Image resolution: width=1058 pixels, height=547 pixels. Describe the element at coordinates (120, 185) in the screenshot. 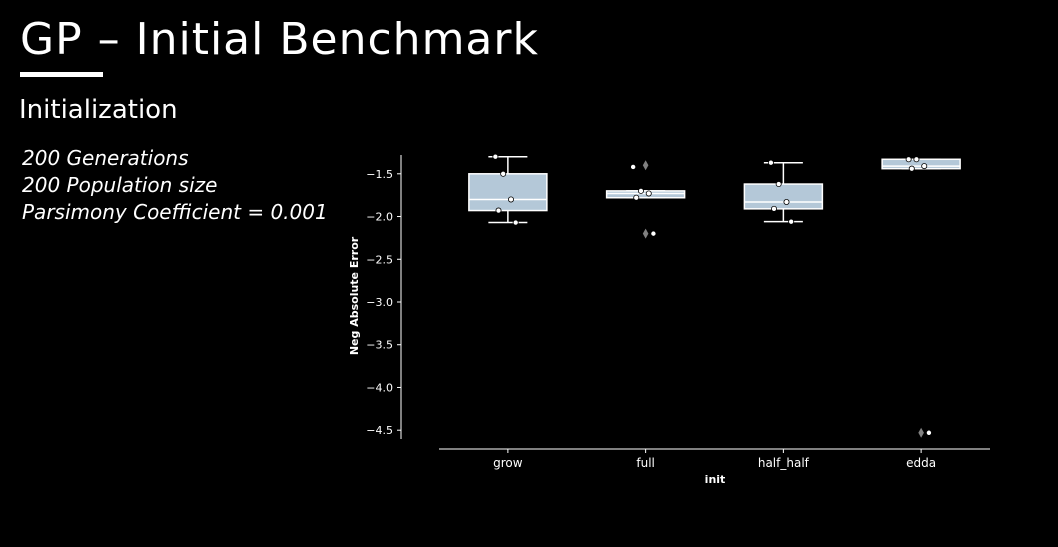

I see `param-population: 200 Population size` at that location.